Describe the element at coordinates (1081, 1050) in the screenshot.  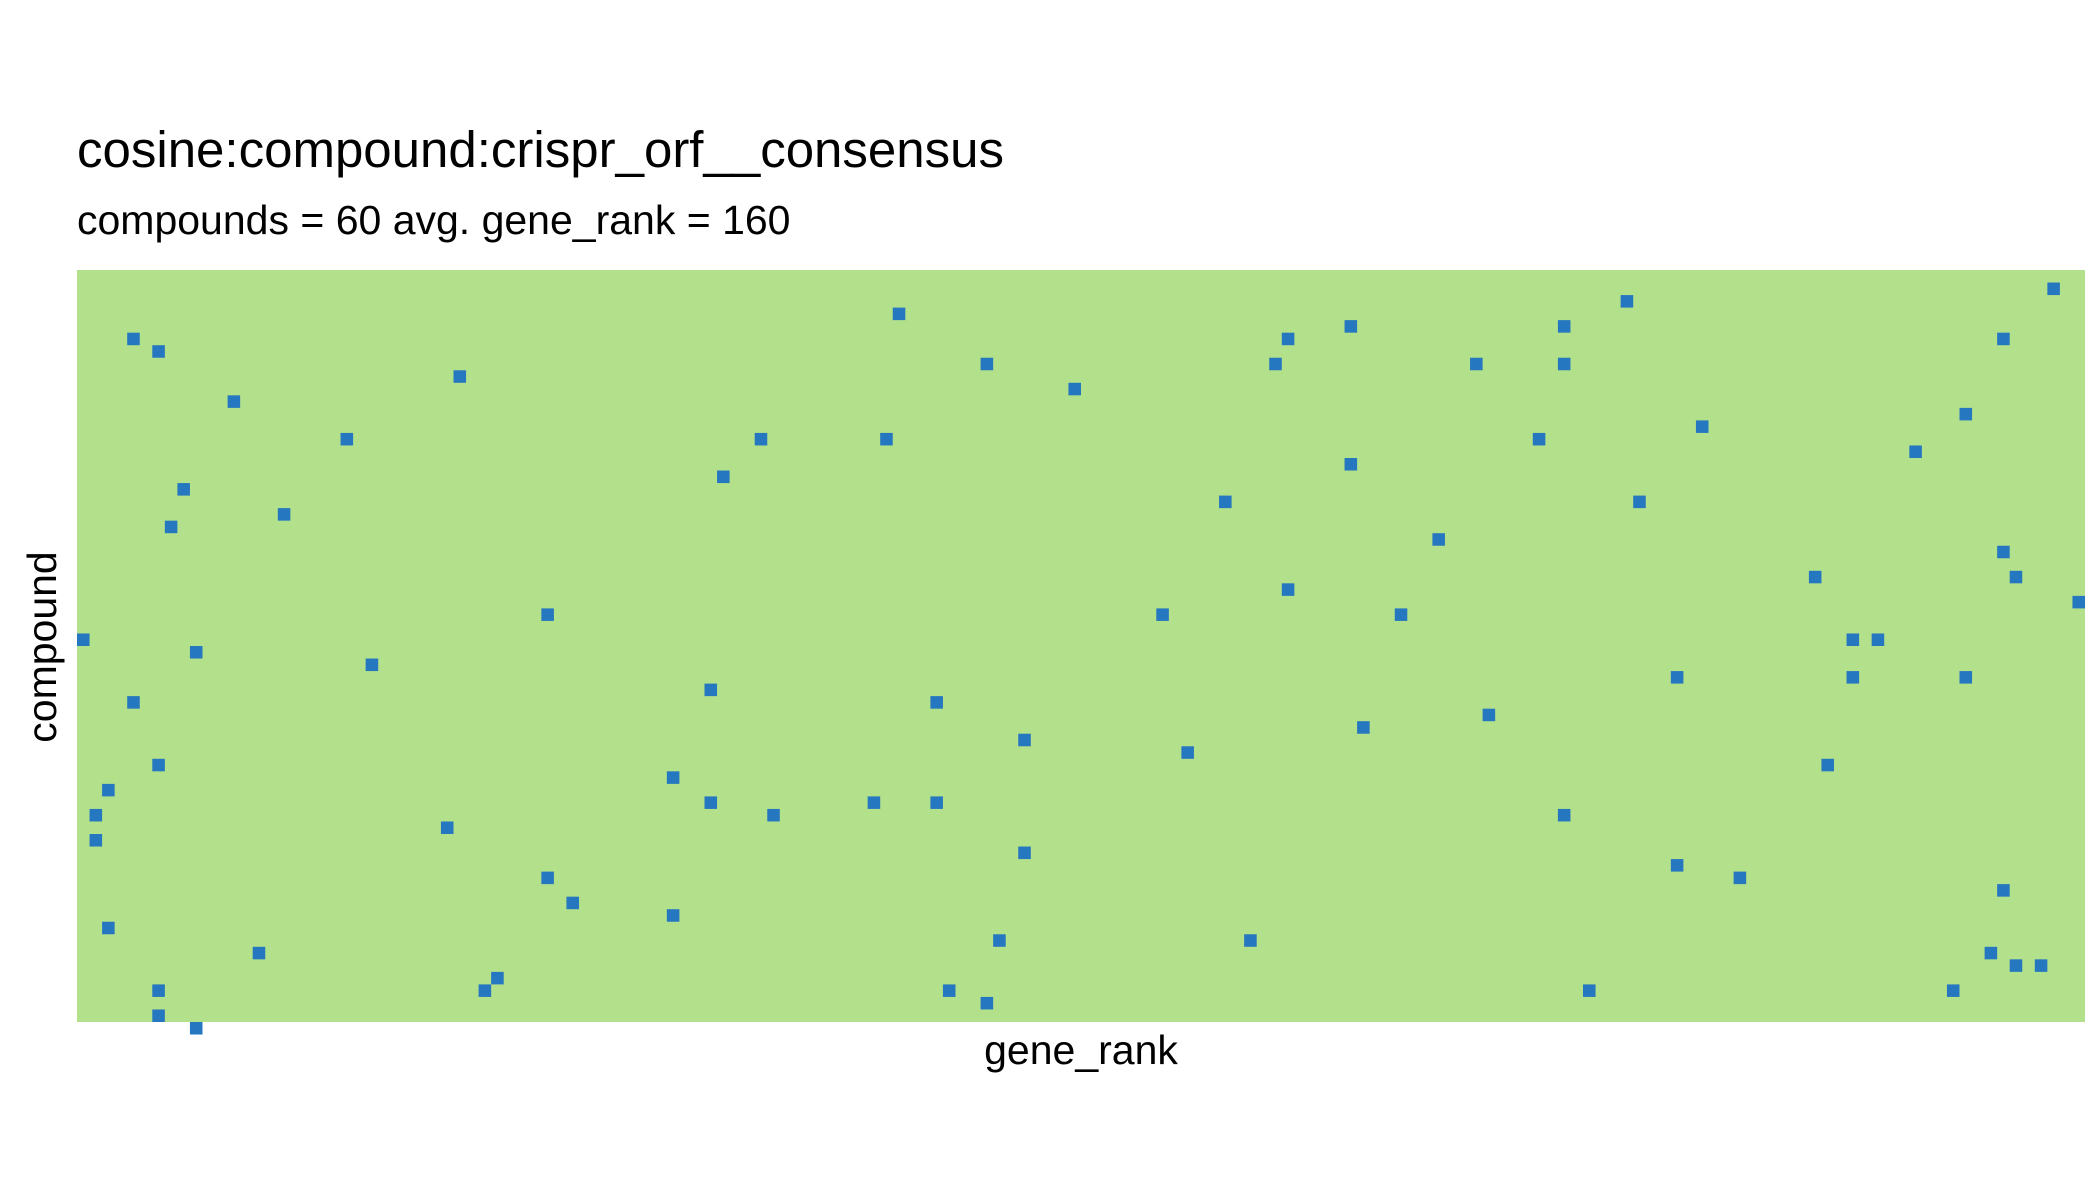
I see `x-axis-label: gene_rank` at that location.